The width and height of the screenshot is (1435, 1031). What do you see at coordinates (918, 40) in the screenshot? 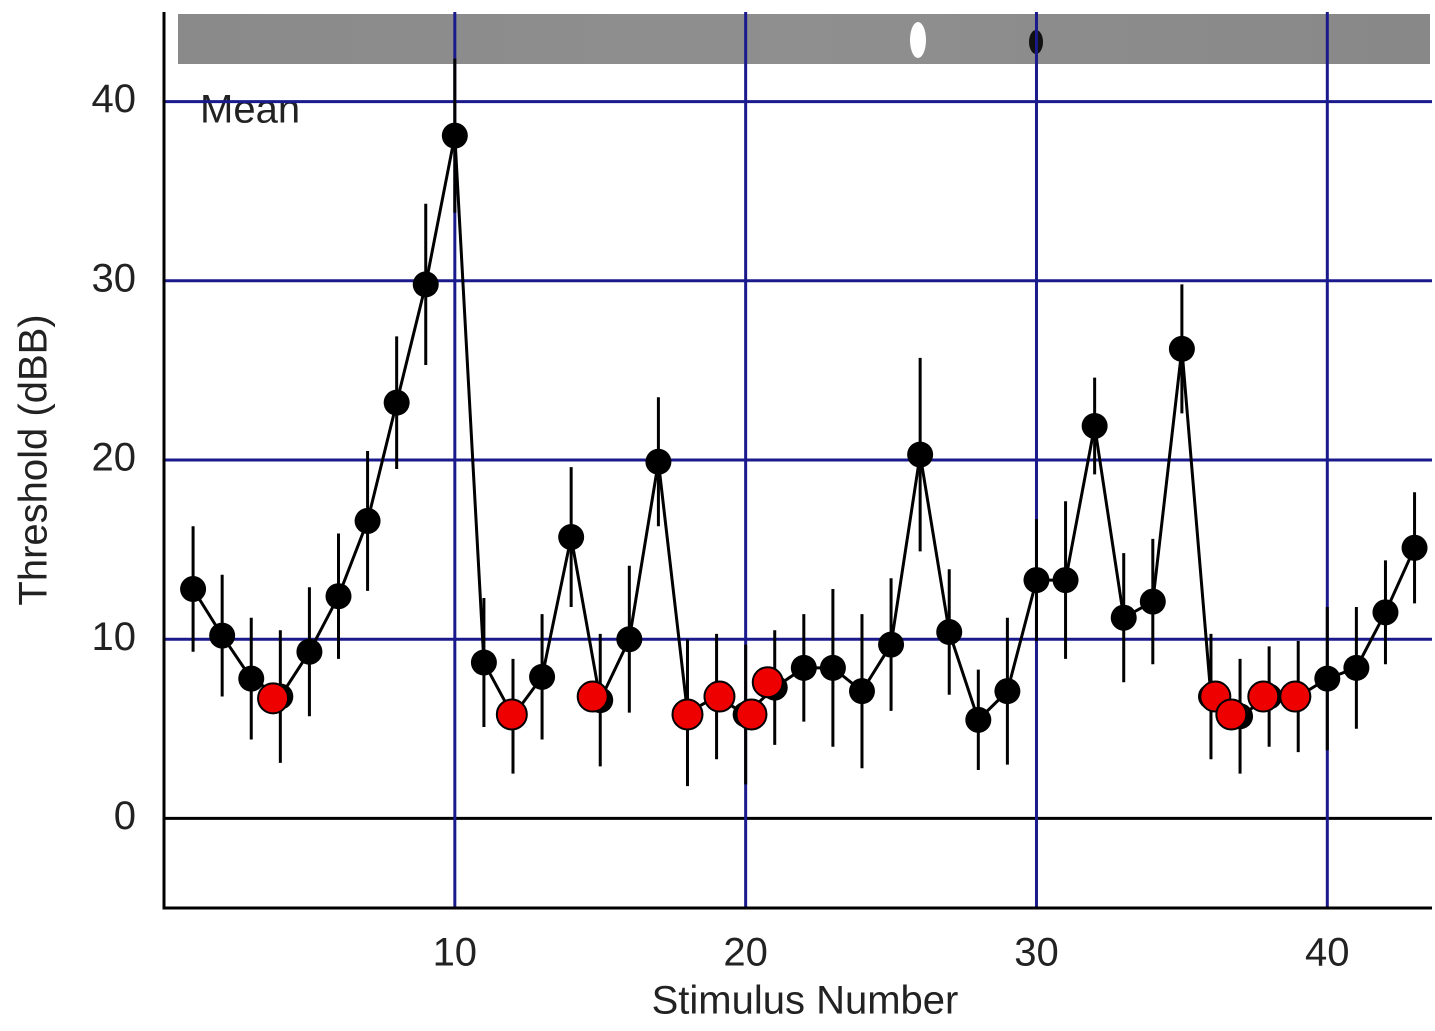
I see `stimulus-blob` at bounding box center [918, 40].